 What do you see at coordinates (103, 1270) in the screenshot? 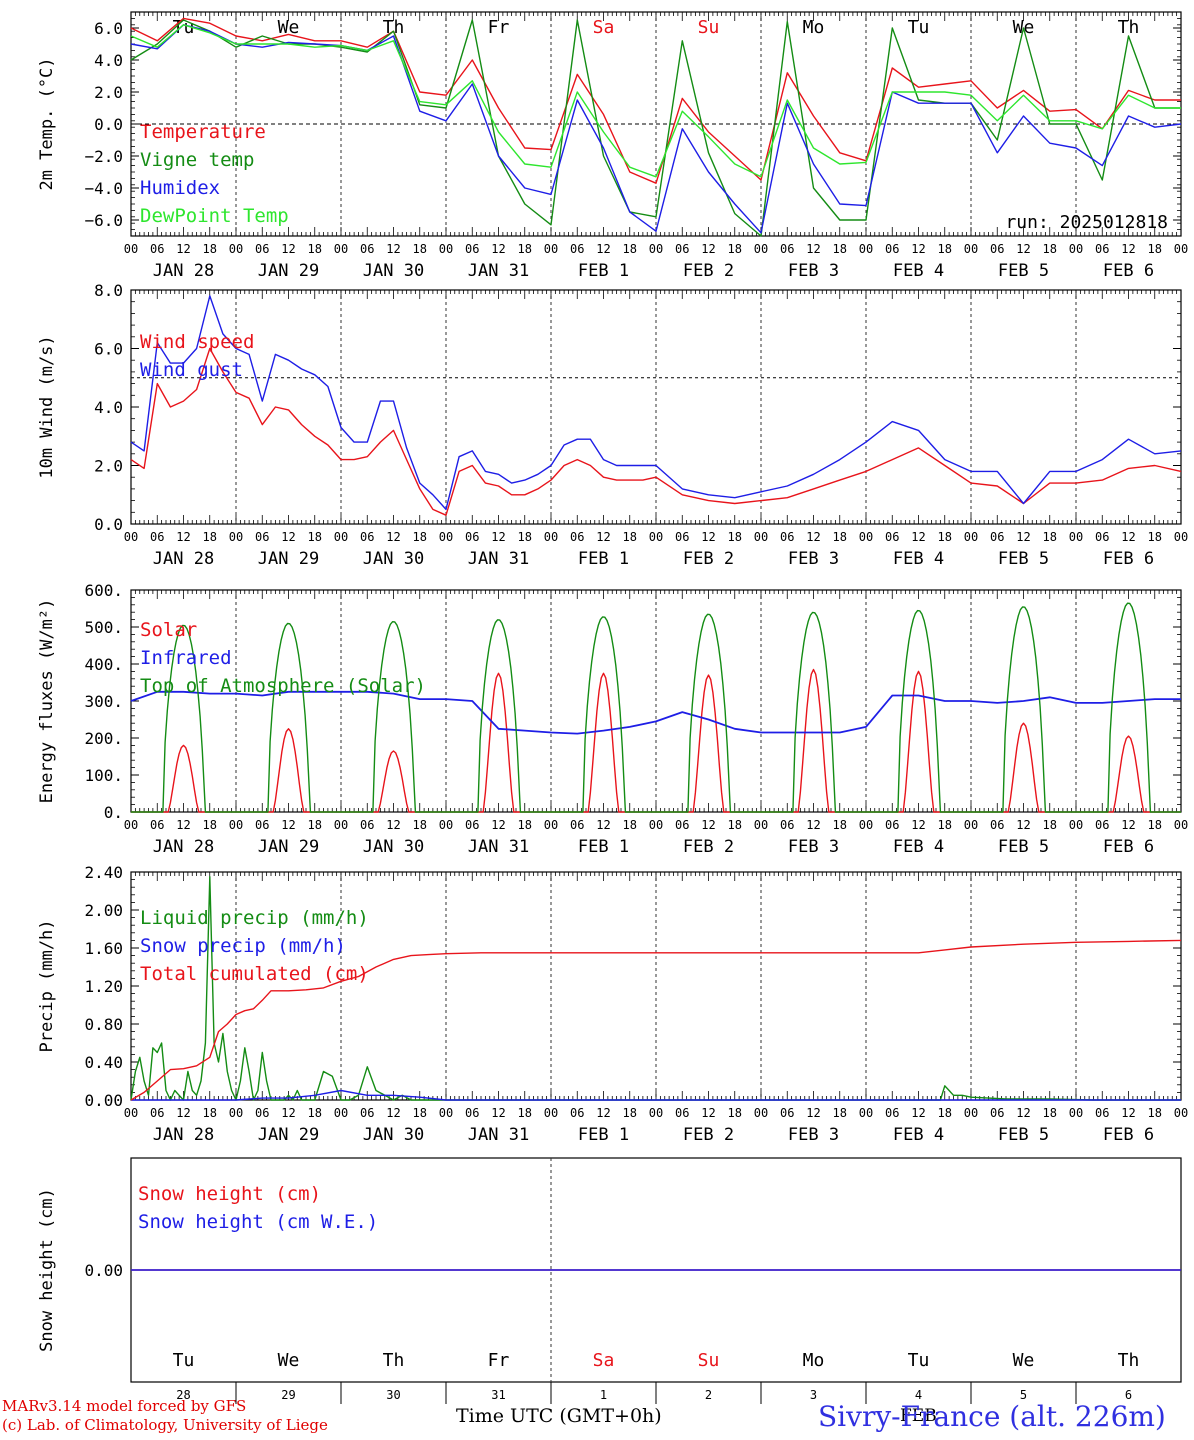
I see `y-tick-label: 0.00` at bounding box center [103, 1270].